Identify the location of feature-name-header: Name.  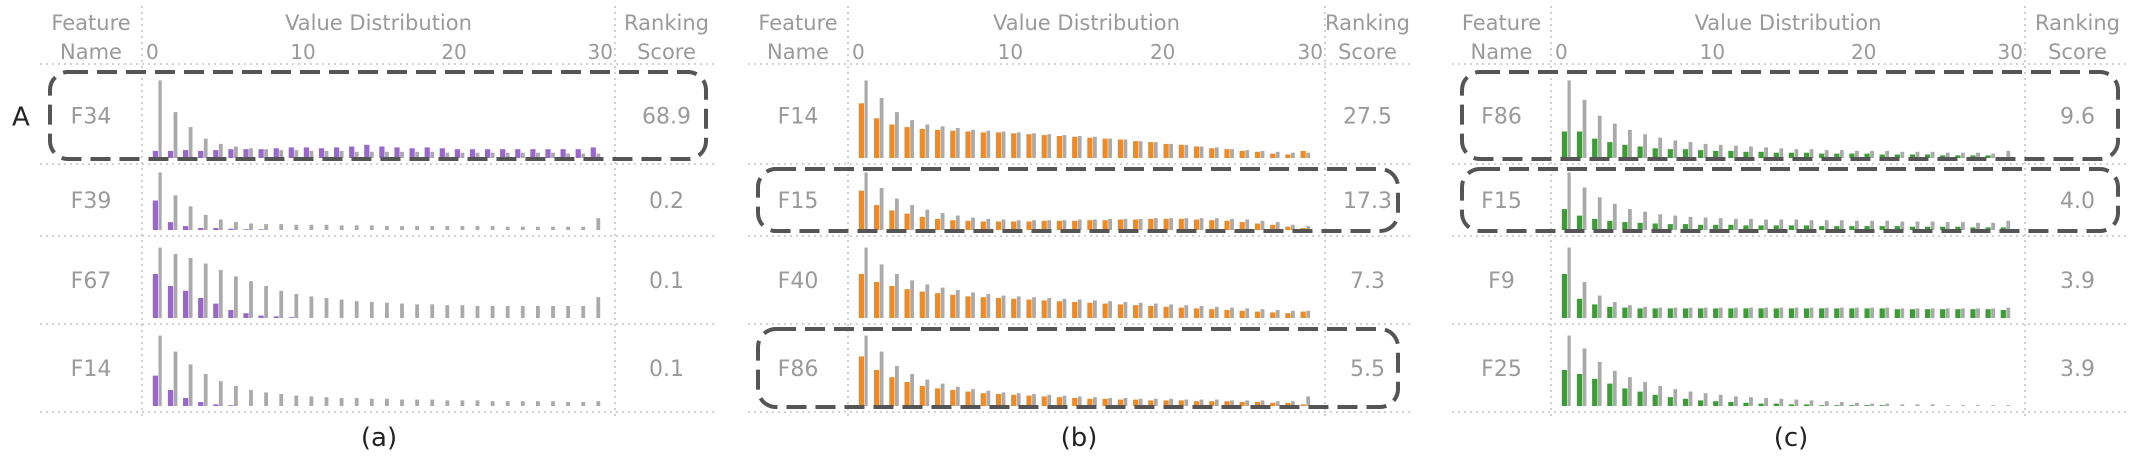
(1502, 52).